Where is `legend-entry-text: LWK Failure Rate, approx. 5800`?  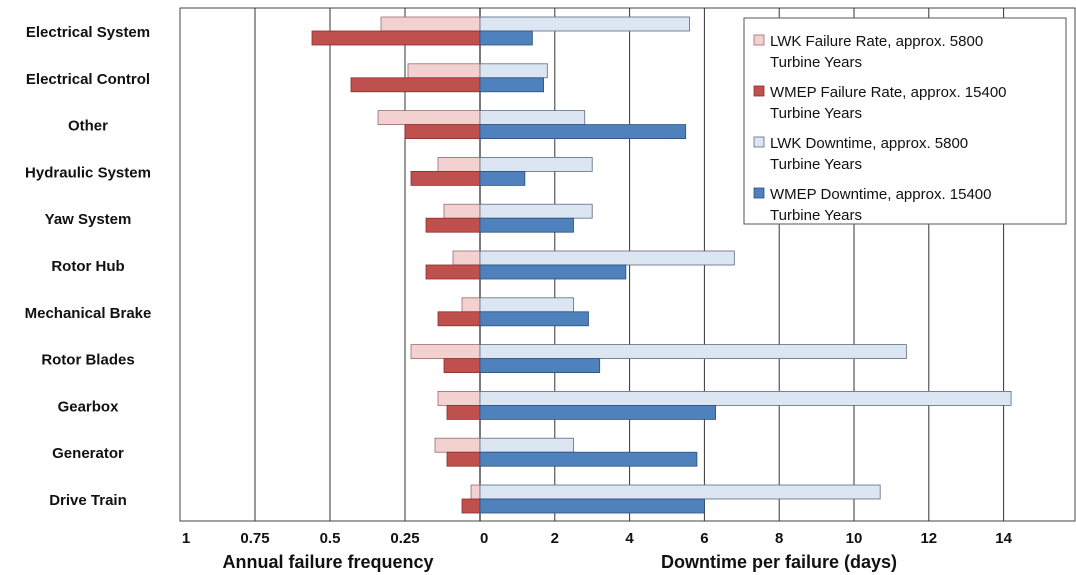 legend-entry-text: LWK Failure Rate, approx. 5800 is located at coordinates (876, 41).